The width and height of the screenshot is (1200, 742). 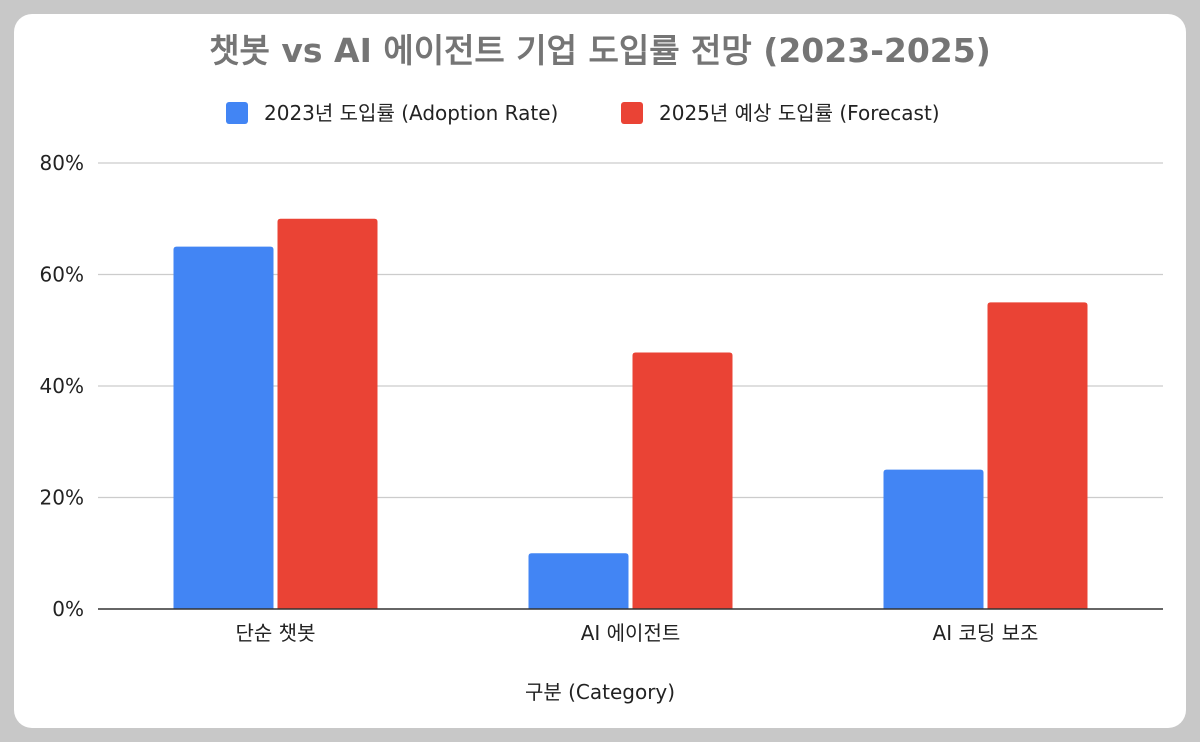 I want to click on x-axis-categories: 단순 챗봇 AI 에이전트 AI 코딩 보조, so click(x=637, y=633).